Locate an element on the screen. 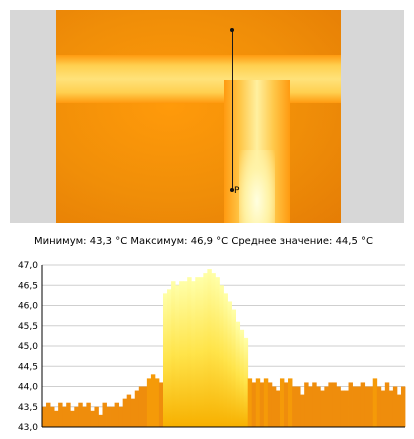  min-value: 43,3 is located at coordinates (100, 241).